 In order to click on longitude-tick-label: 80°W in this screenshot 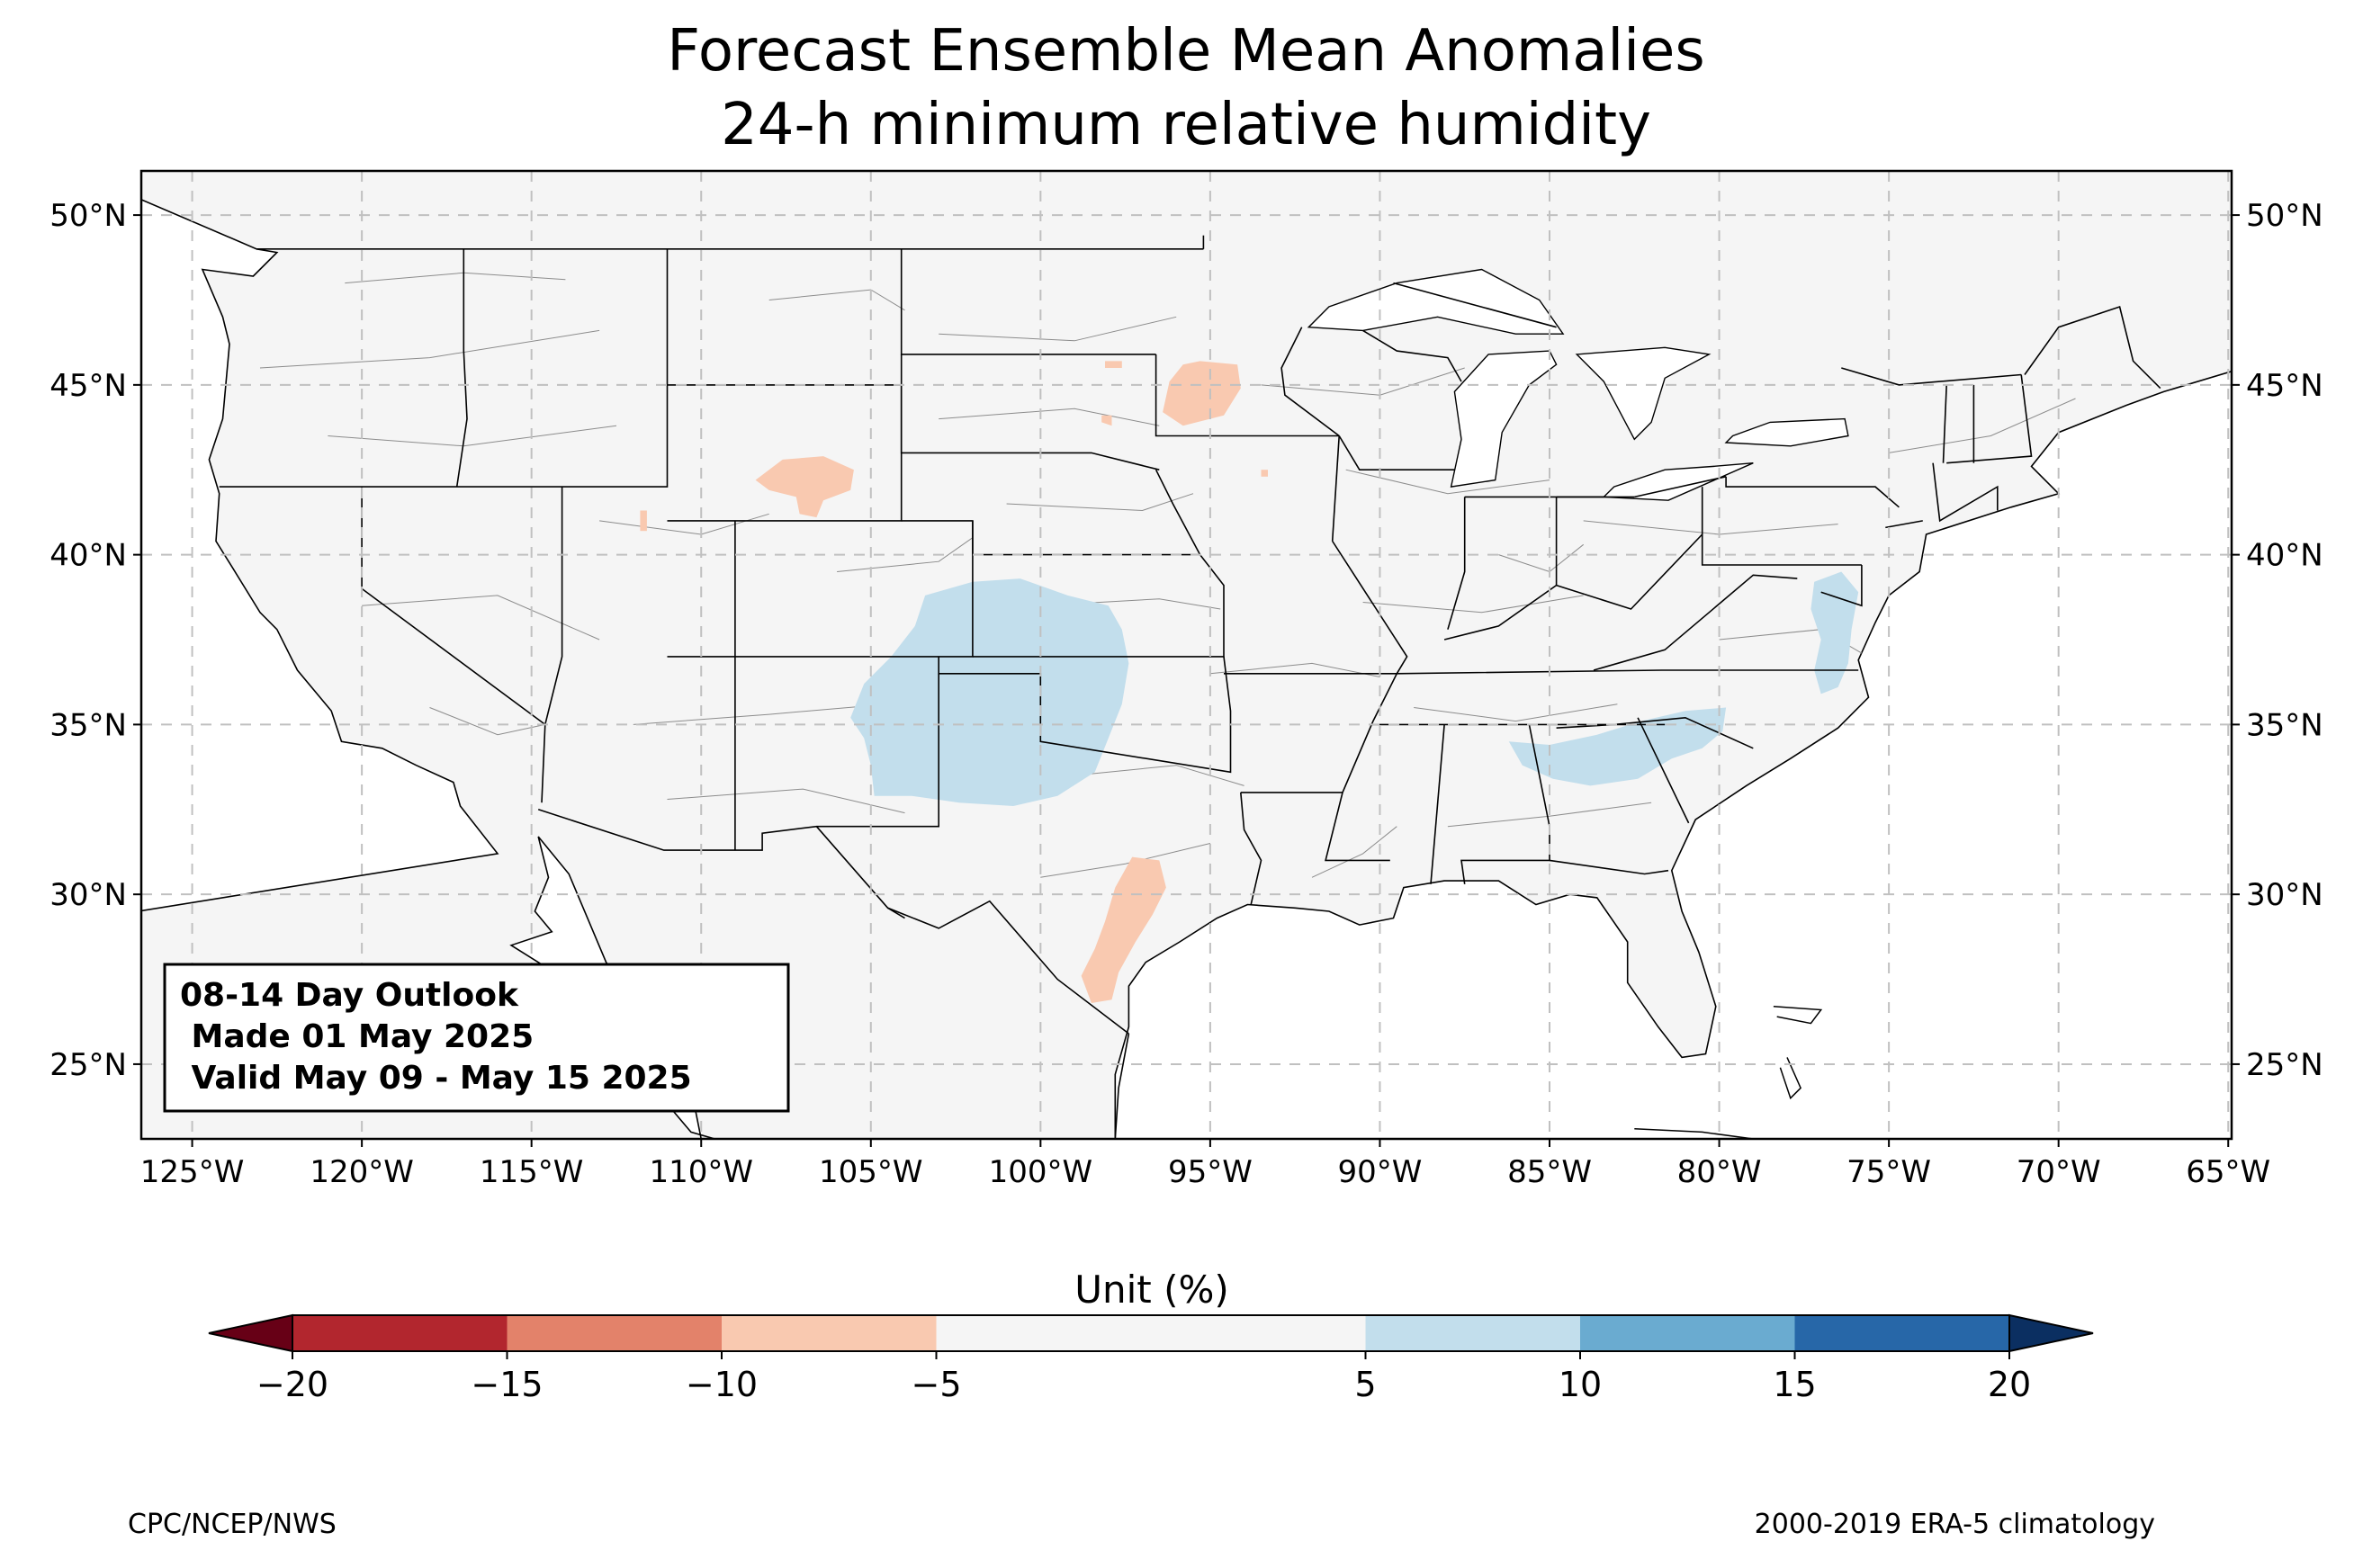, I will do `click(1720, 1172)`.